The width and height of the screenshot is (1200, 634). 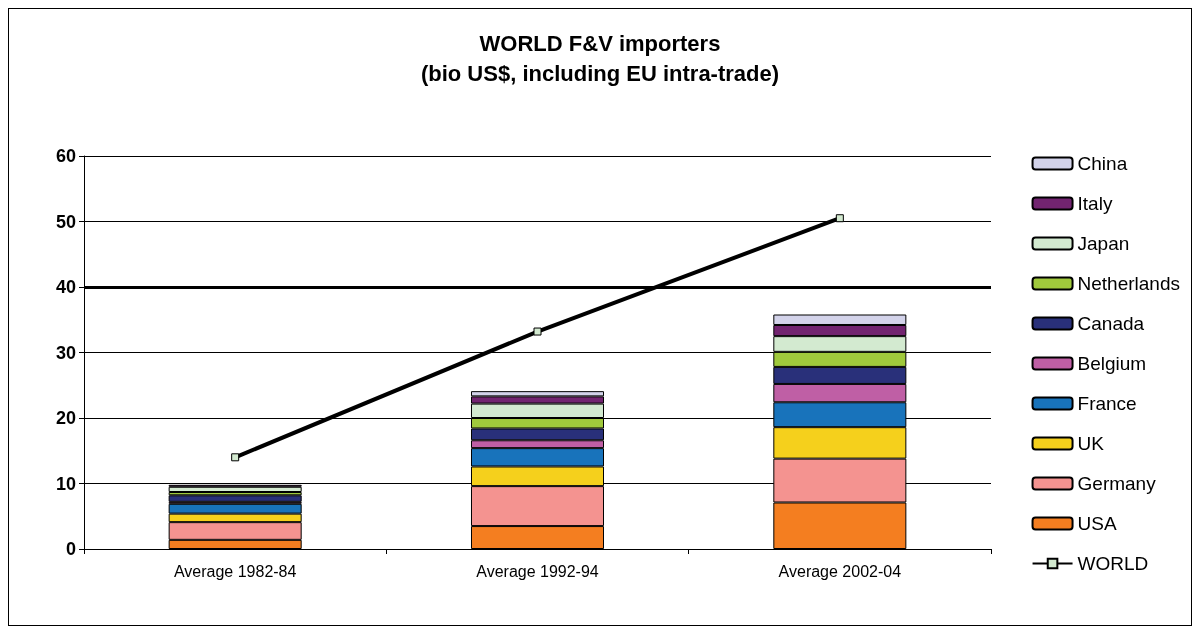 What do you see at coordinates (65, 156) in the screenshot?
I see `y-tick-label: 60` at bounding box center [65, 156].